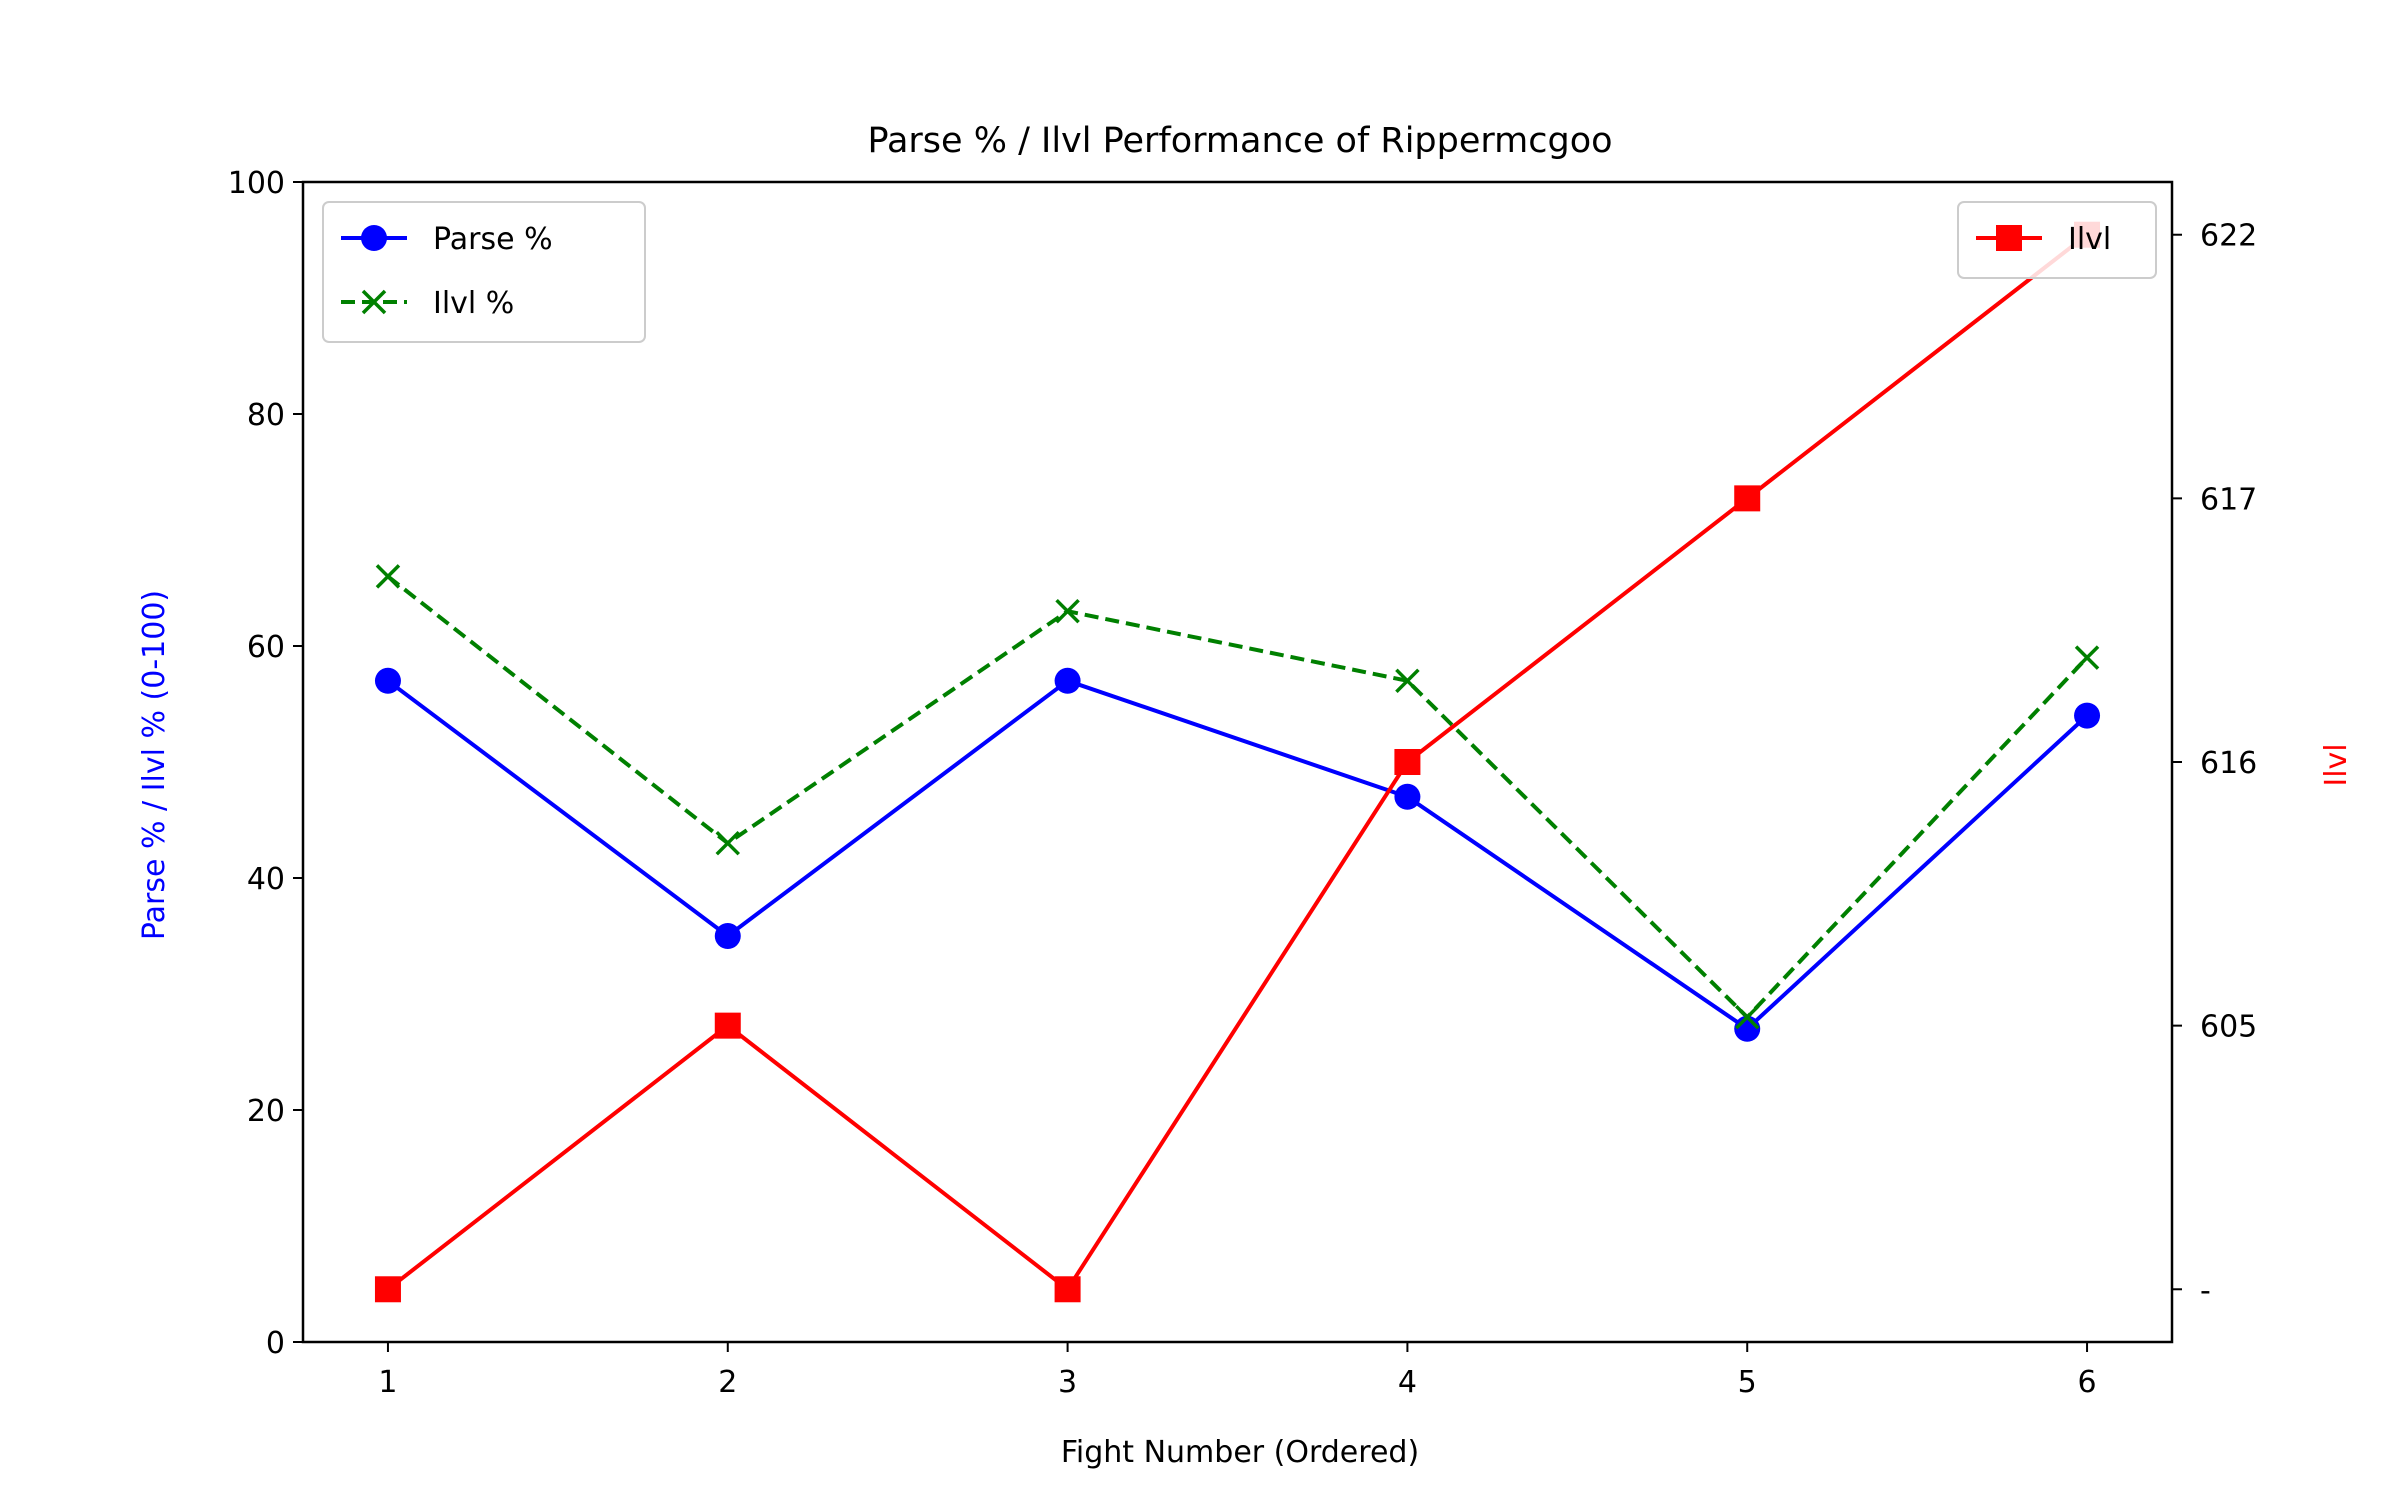 The image size is (2400, 1500). Describe the element at coordinates (266, 1111) in the screenshot. I see `y-tick-label-left: 20` at that location.